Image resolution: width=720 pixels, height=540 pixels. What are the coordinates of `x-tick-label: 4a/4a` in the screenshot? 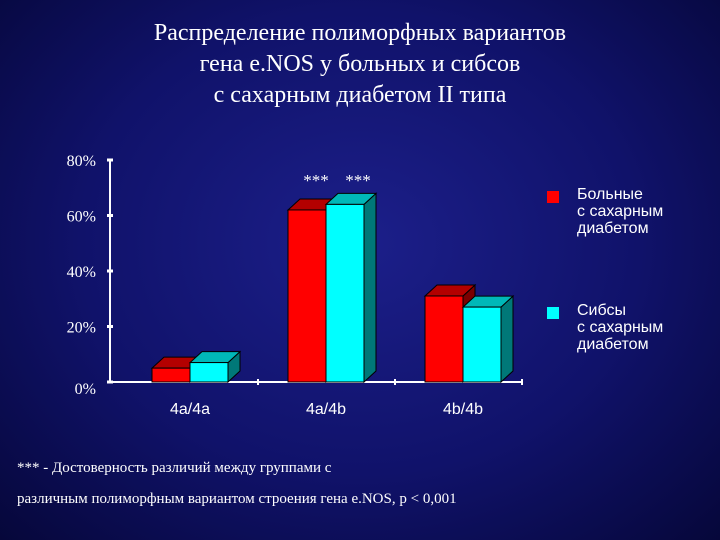 It's located at (190, 409).